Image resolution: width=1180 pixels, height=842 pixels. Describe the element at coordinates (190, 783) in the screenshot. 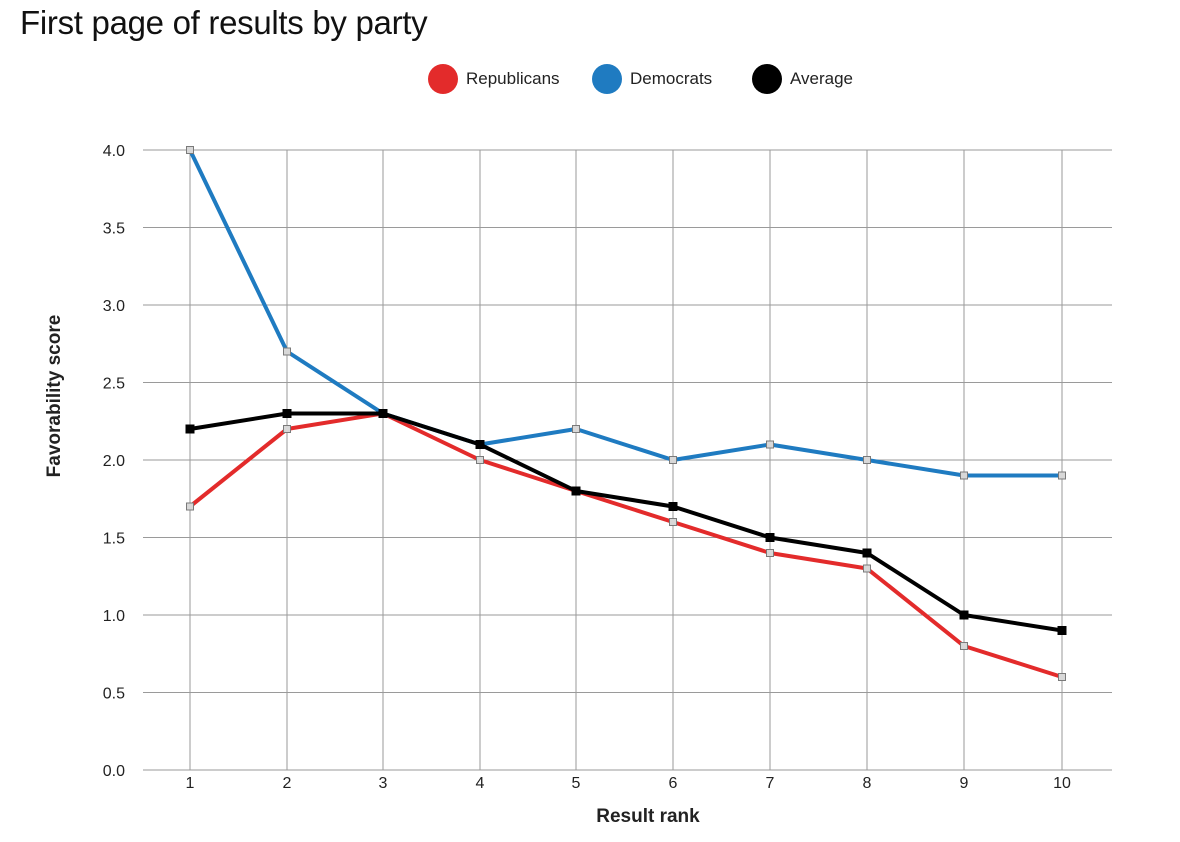

I see `x-tick-label: 1` at that location.